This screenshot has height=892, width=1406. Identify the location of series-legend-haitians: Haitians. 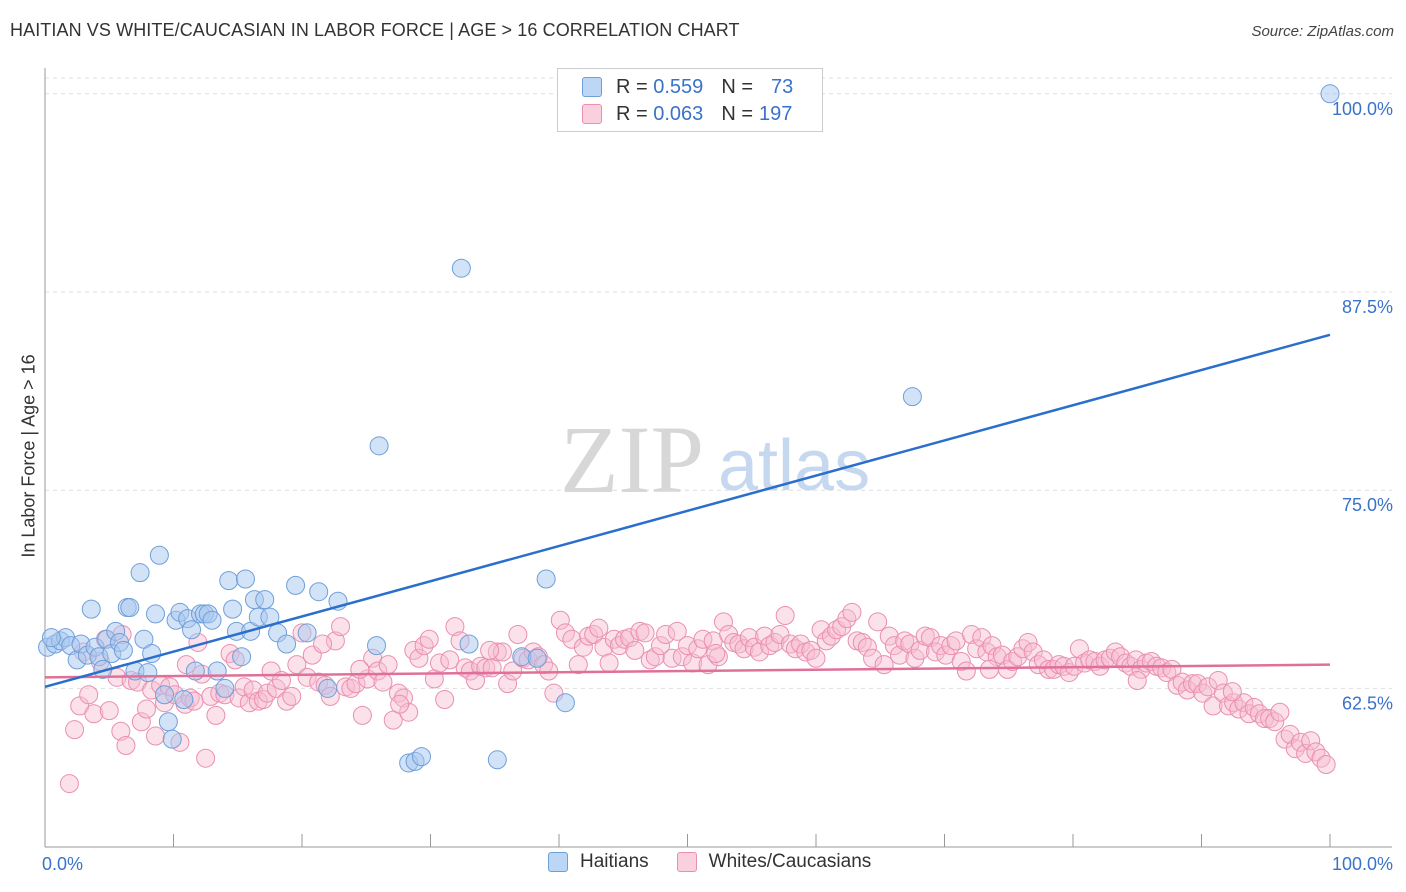
(598, 862).